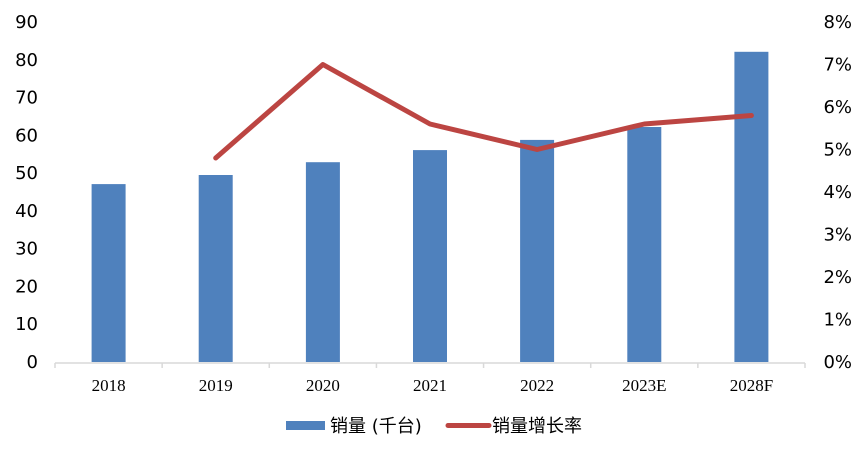 This screenshot has width=865, height=458. Describe the element at coordinates (837, 277) in the screenshot. I see `right-axis-tick-label: 2%` at that location.